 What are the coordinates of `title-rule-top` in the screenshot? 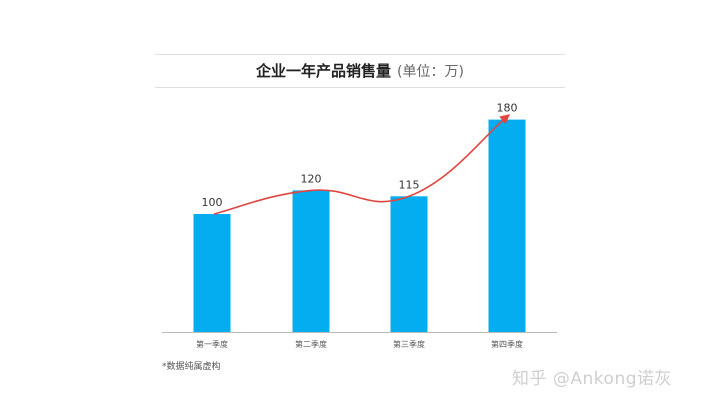 It's located at (360, 54).